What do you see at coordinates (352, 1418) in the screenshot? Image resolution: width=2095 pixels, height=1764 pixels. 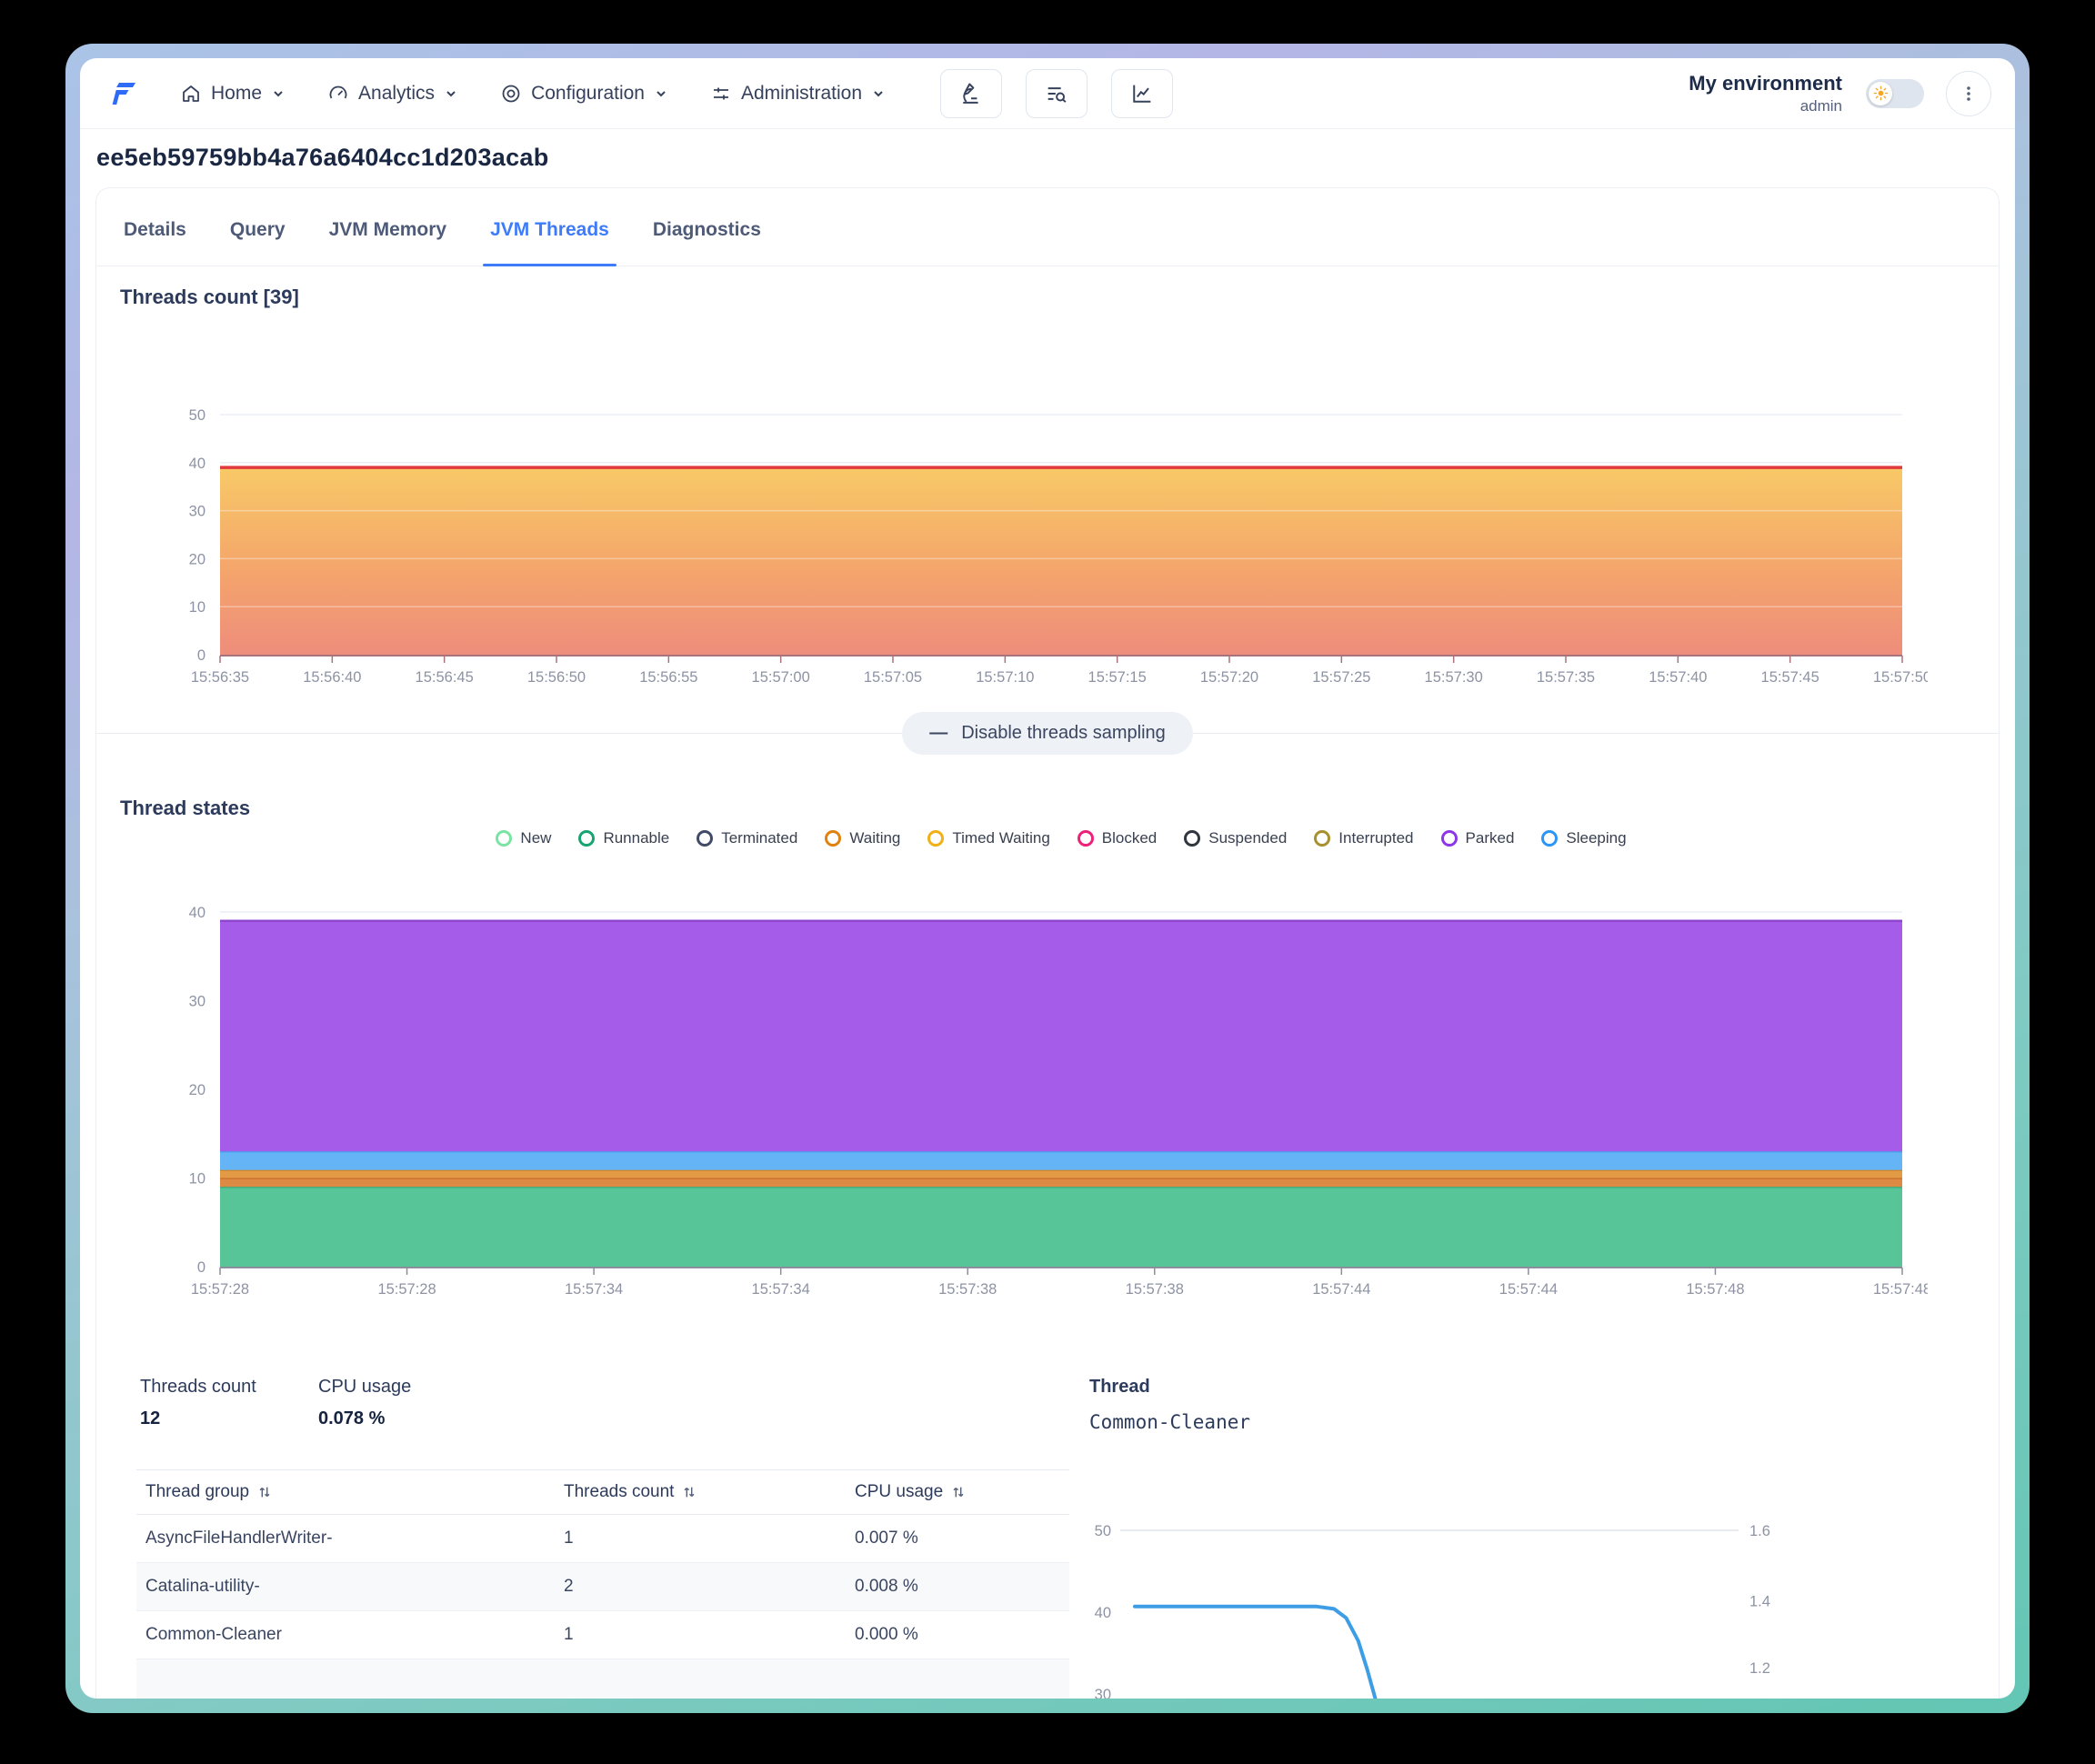 I see `summary-cpu-usage-value: 0.078 %` at bounding box center [352, 1418].